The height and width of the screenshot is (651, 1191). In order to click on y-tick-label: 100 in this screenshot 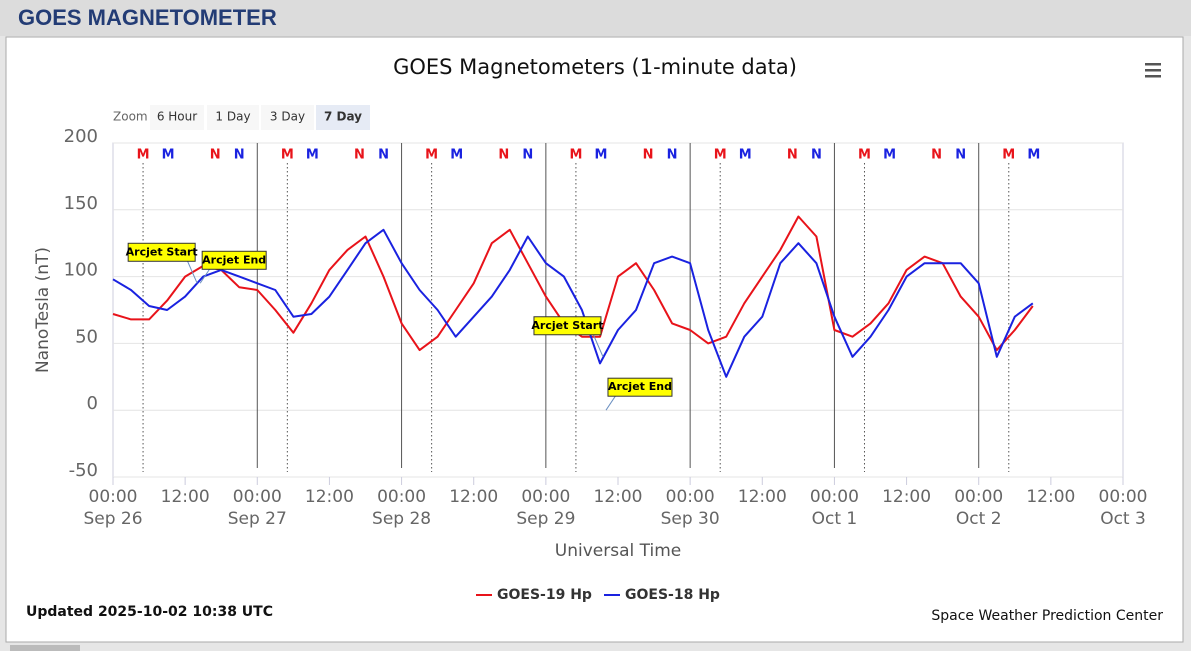, I will do `click(81, 270)`.